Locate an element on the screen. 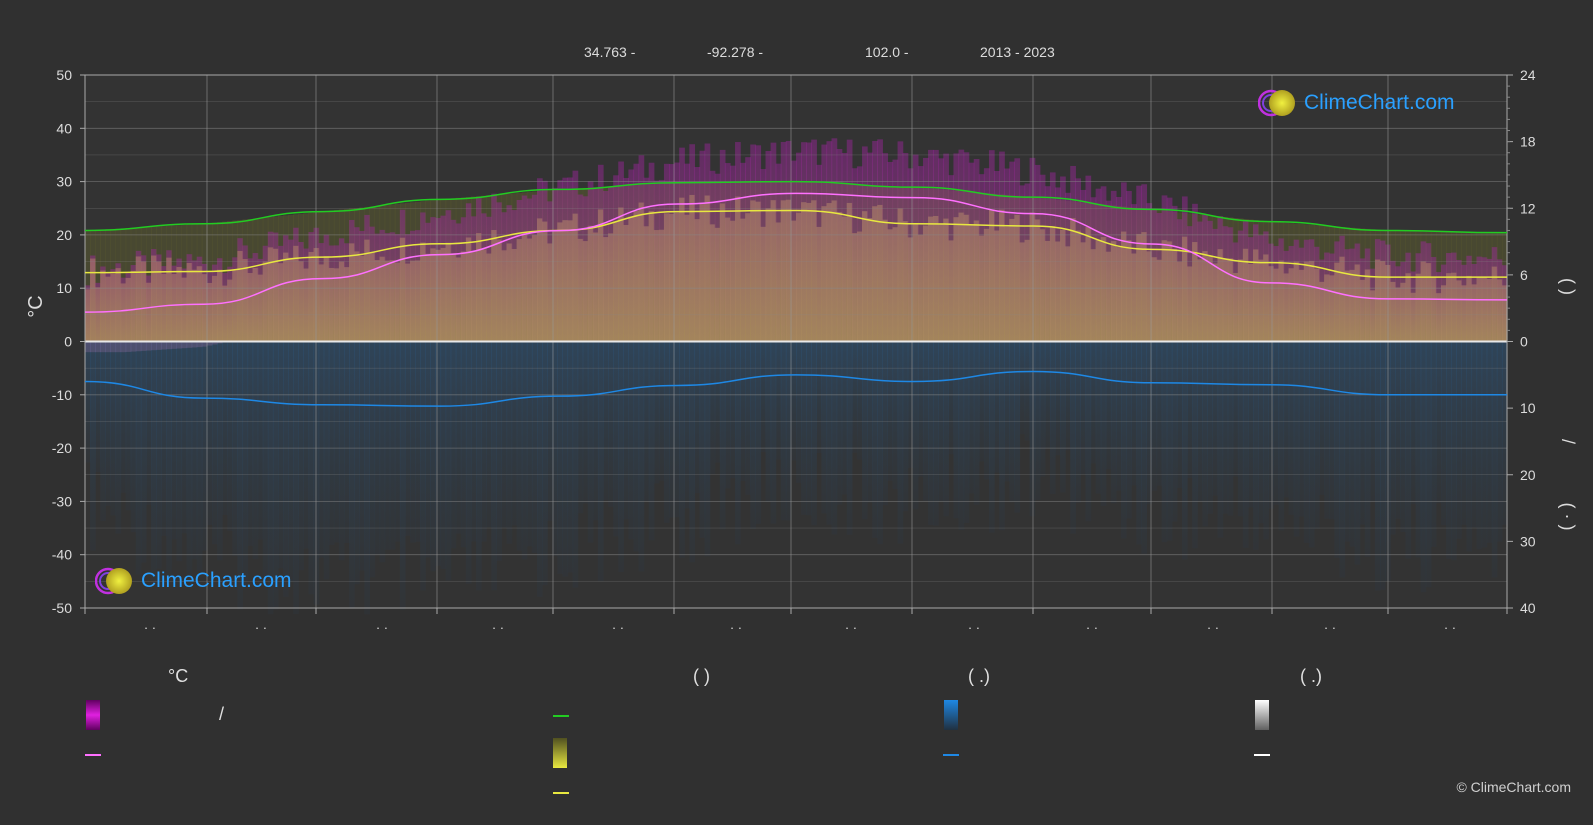  y-left-tick-label: 20 is located at coordinates (64, 235).